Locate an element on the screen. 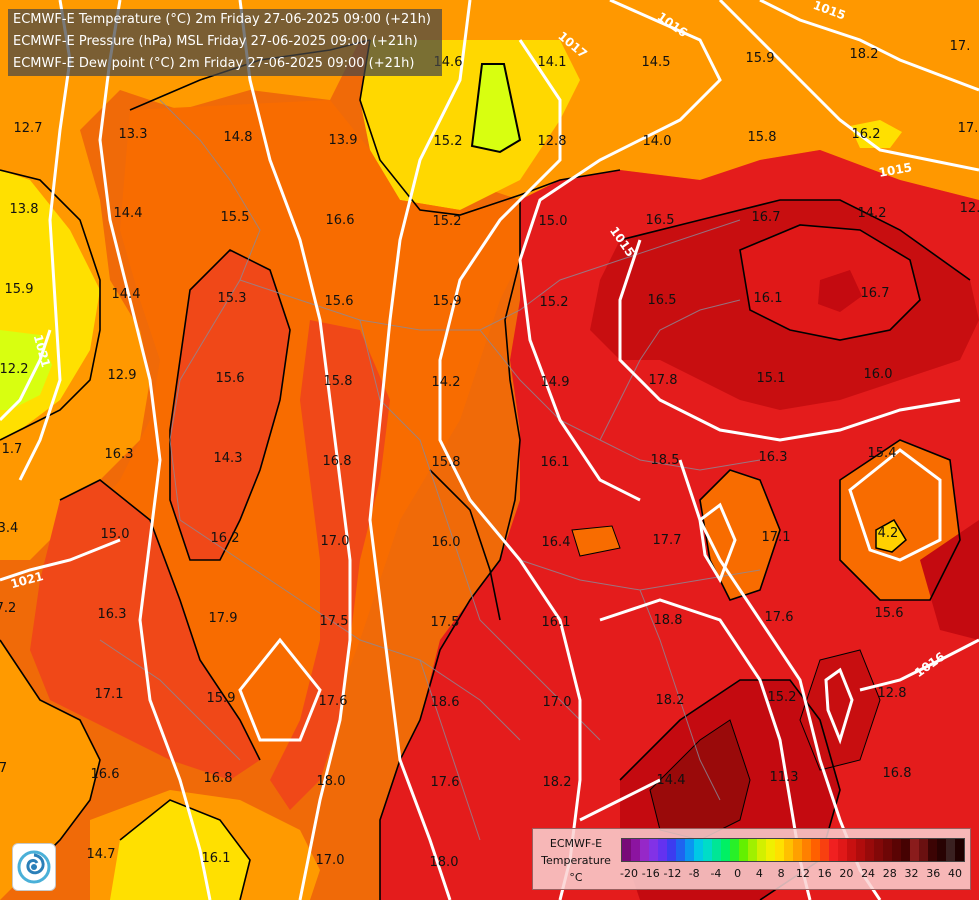 Image resolution: width=979 pixels, height=900 pixels. zone-orange-pocket-east is located at coordinates (740, 535).